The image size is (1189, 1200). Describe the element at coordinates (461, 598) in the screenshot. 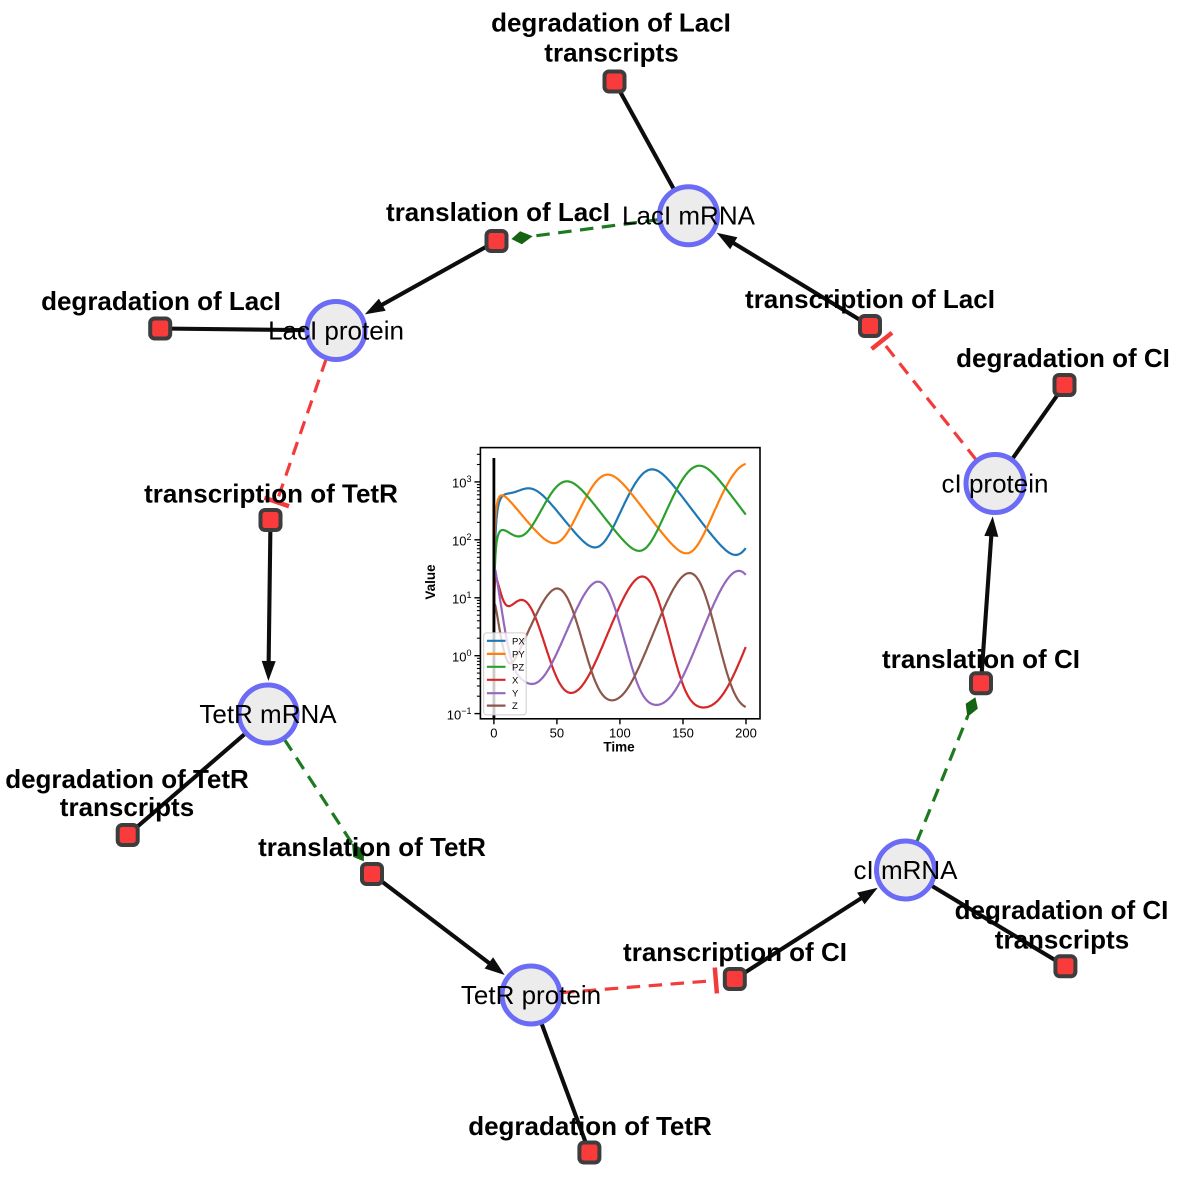

I see `svg-text: 101` at that location.